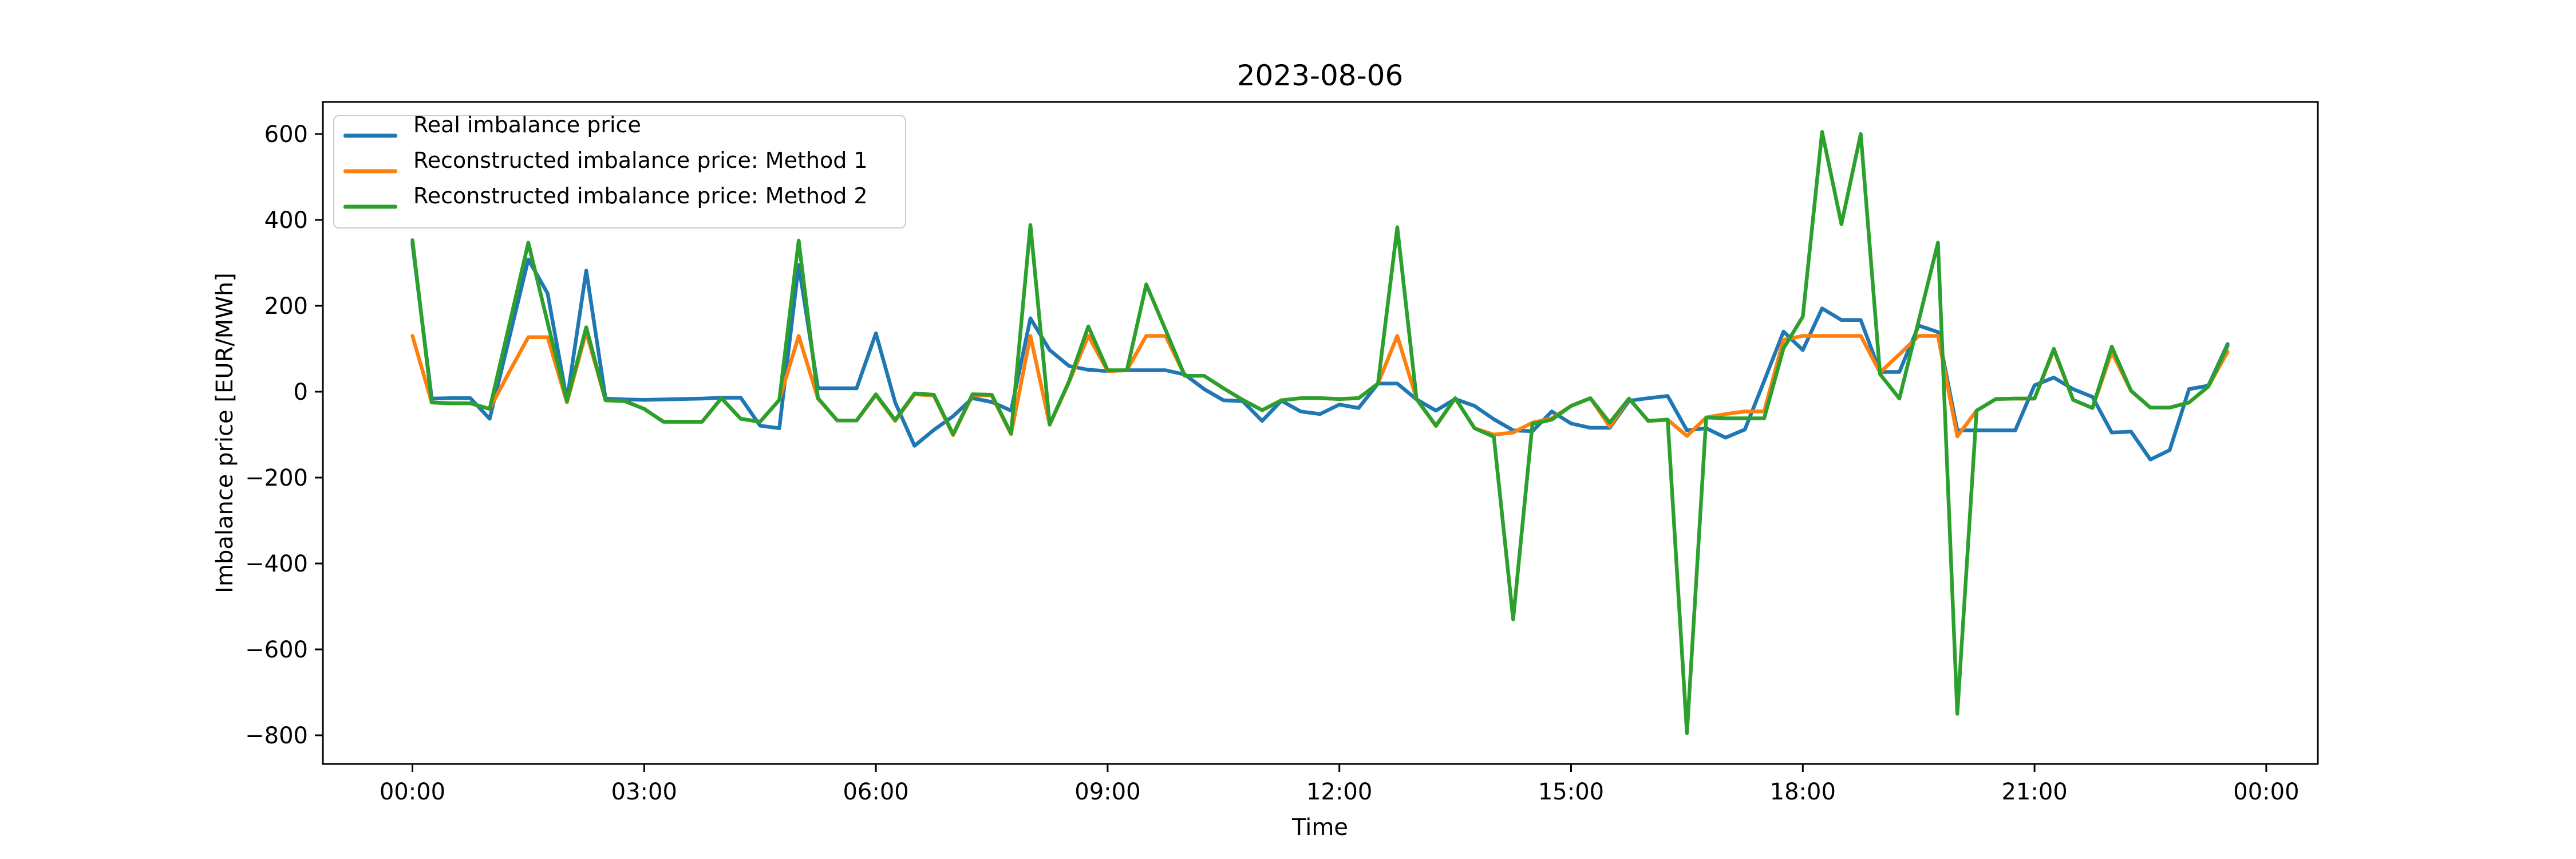 The image size is (2576, 859). I want to click on y-tick-label: 600, so click(286, 134).